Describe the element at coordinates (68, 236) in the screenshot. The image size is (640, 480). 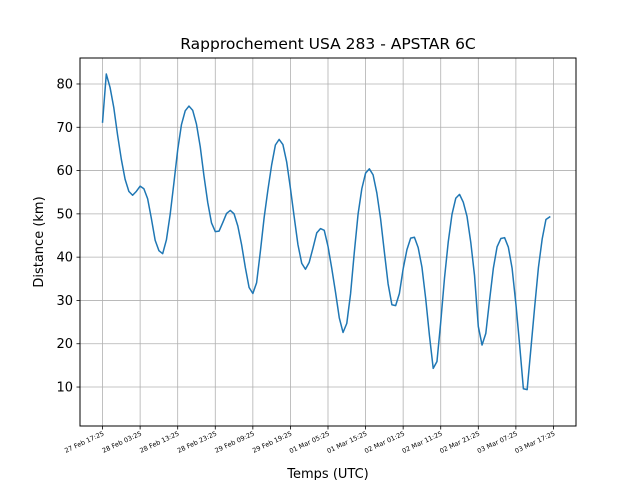
I see `y-axis: 10 20 30 40 50 60 70 80` at that location.